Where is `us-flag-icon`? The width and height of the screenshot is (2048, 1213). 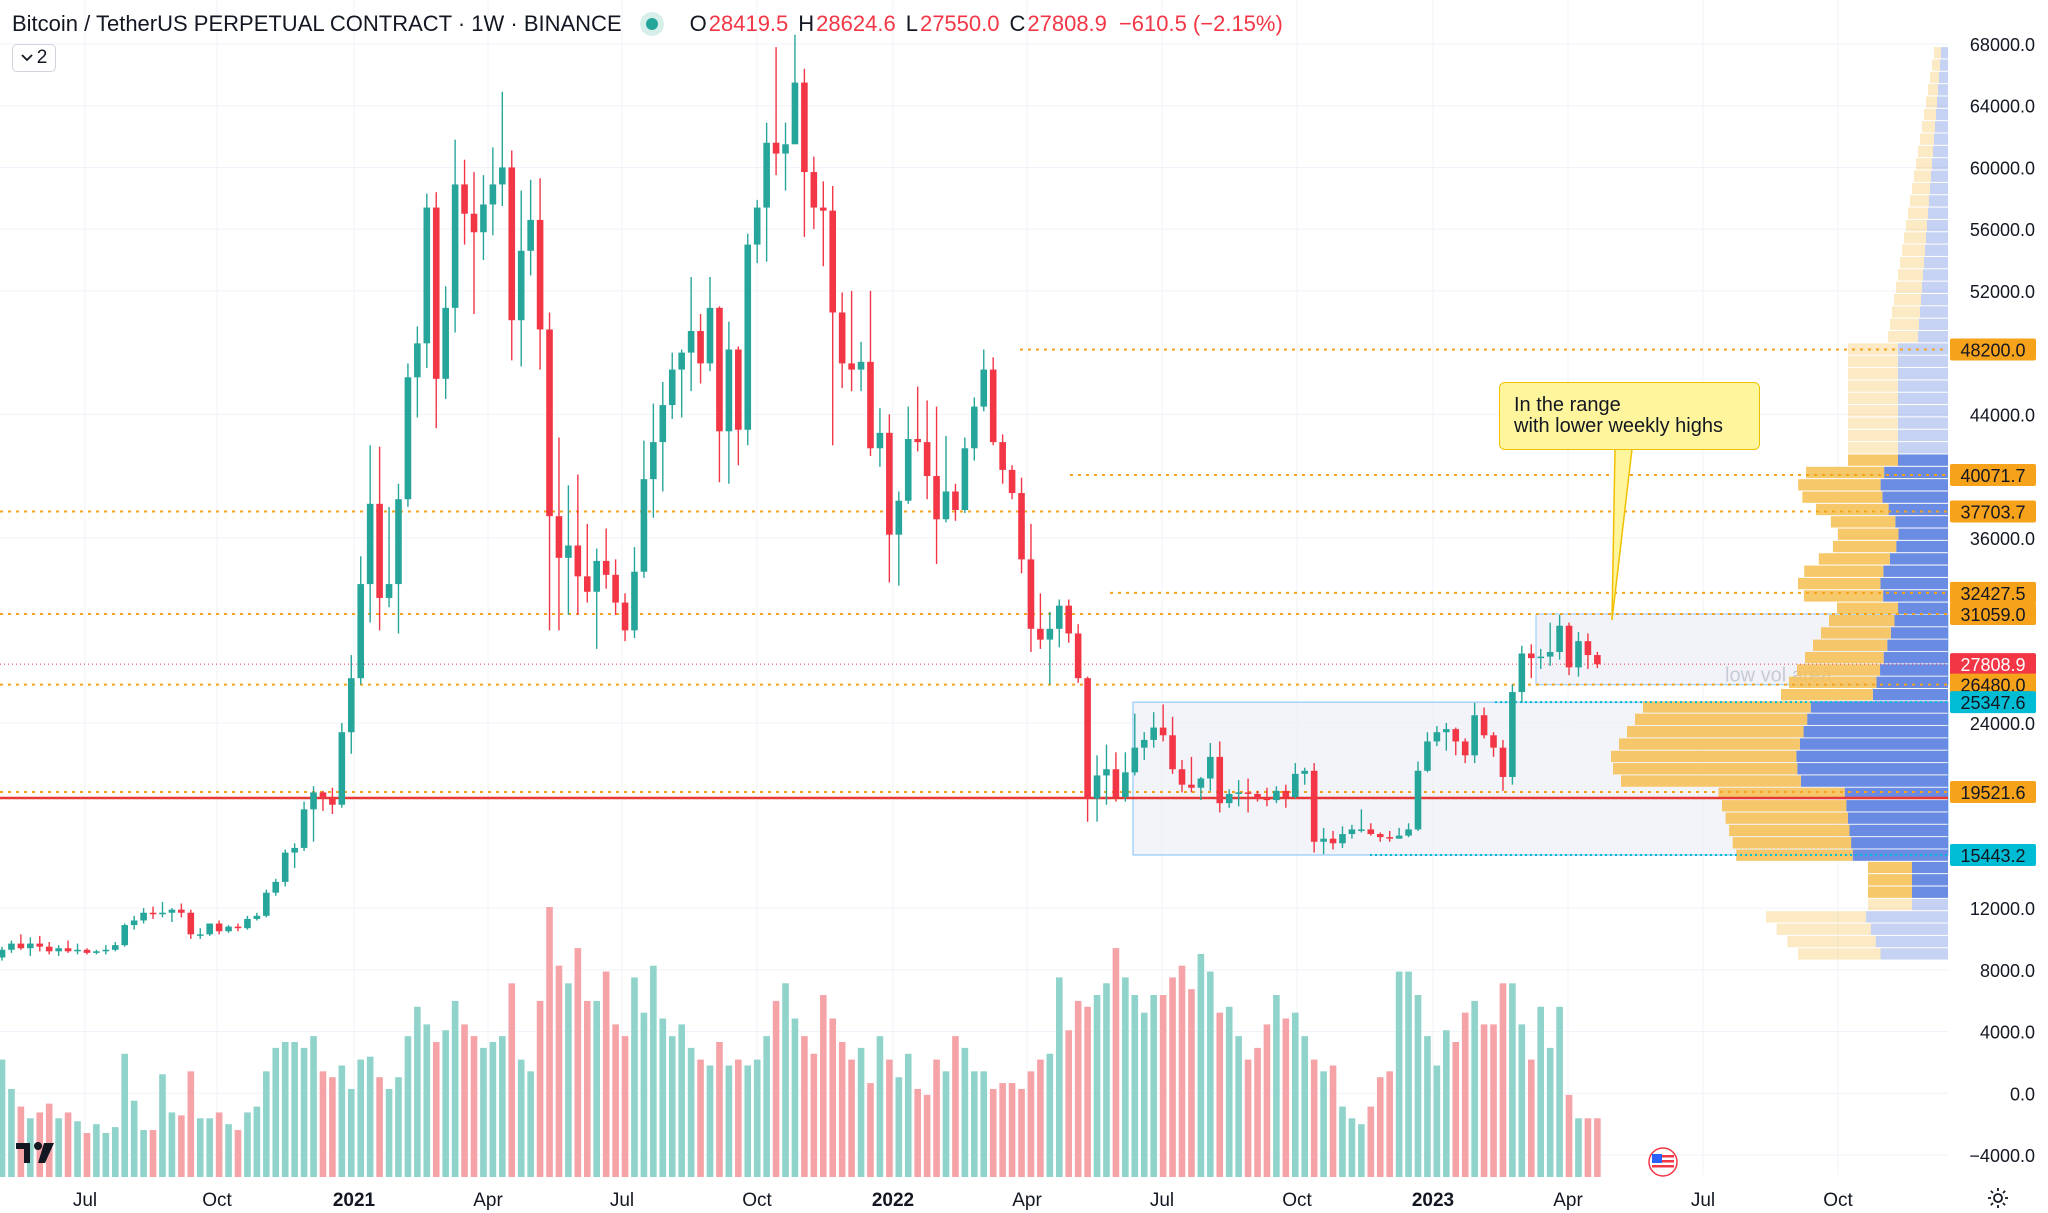 us-flag-icon is located at coordinates (1663, 1162).